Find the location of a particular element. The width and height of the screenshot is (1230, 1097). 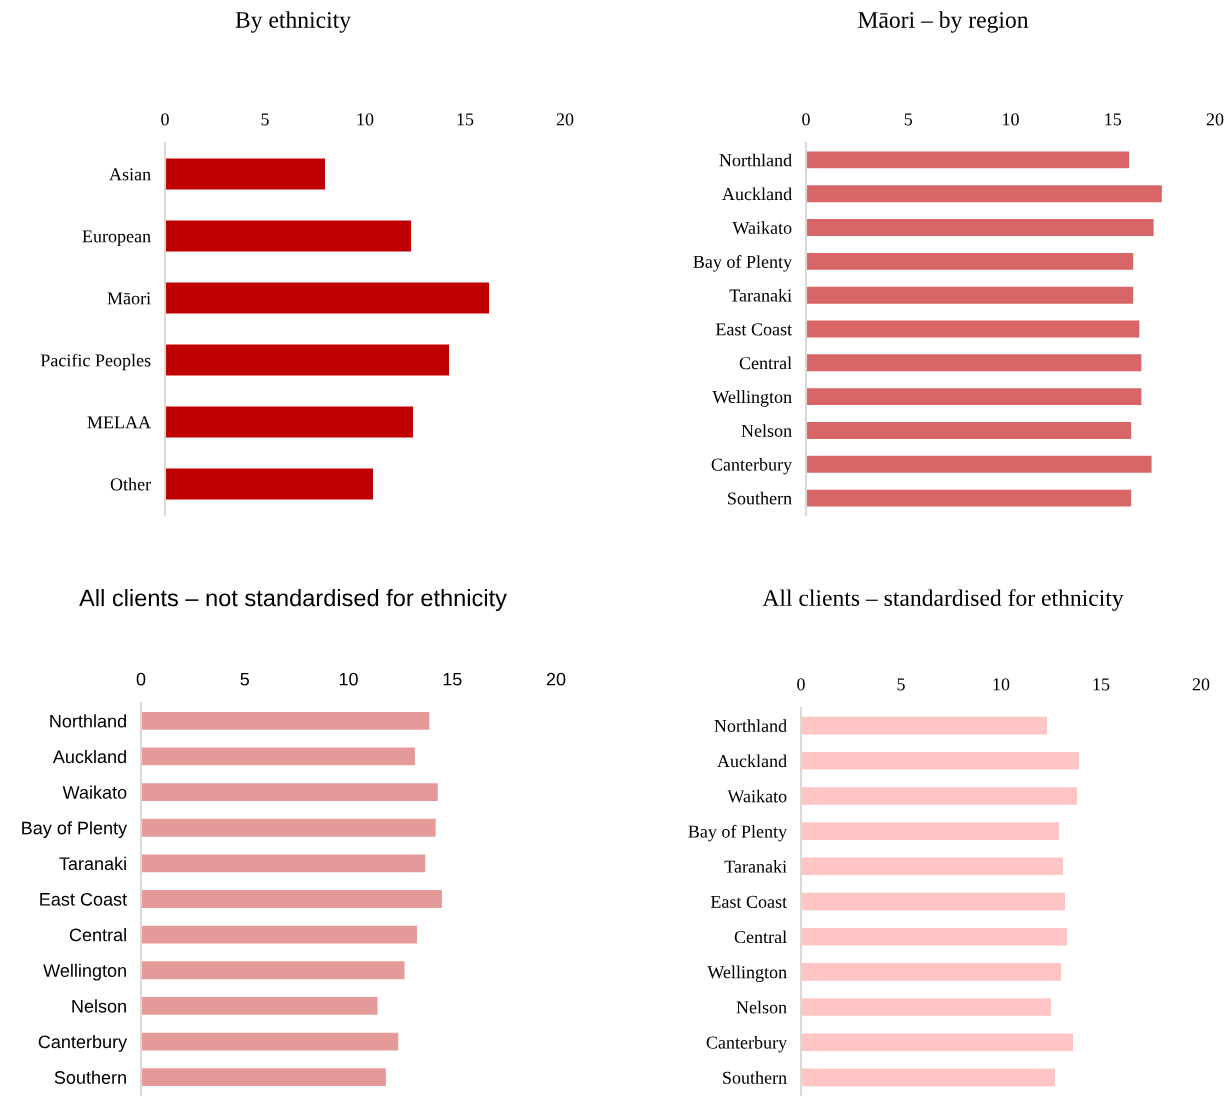

y-tick-label: Other is located at coordinates (130, 484).